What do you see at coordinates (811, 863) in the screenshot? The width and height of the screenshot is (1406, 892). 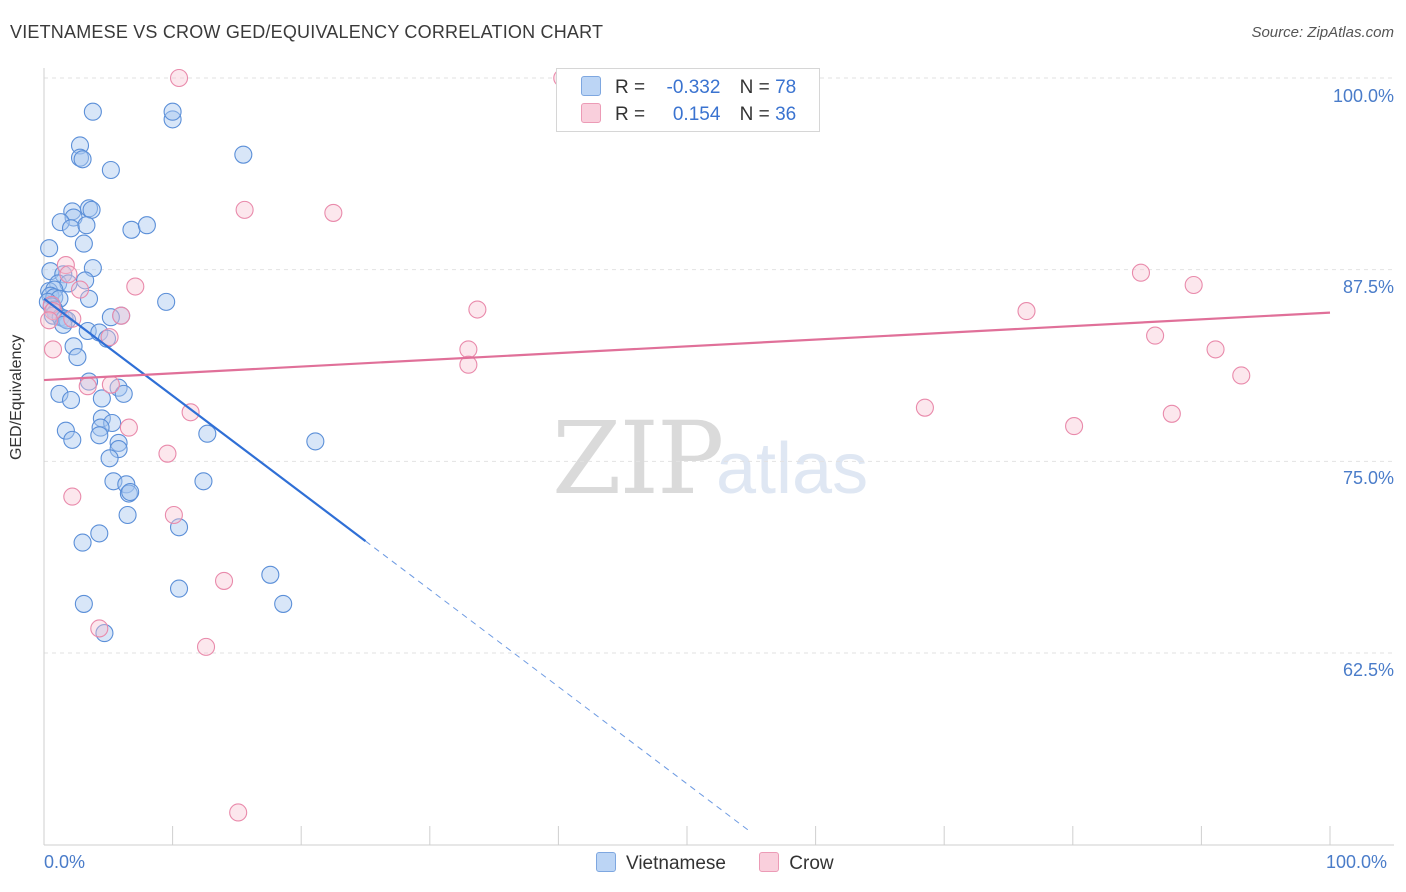 I see `legend-label: Crow` at bounding box center [811, 863].